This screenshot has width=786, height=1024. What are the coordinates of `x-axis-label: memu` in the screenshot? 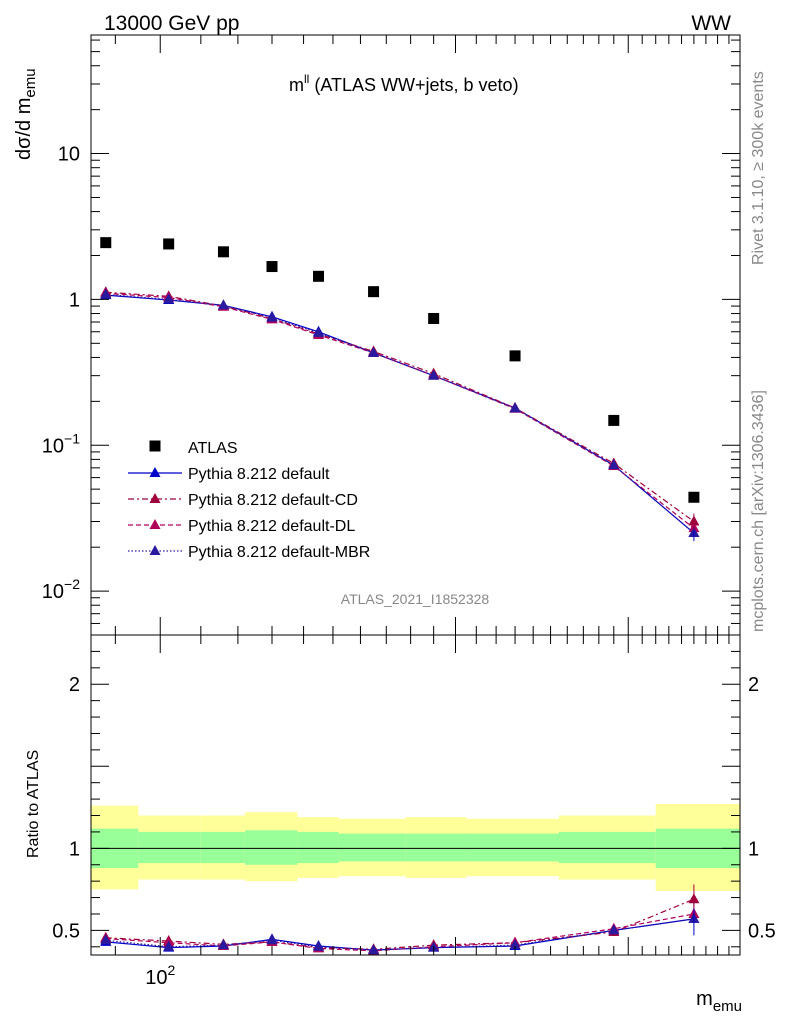 It's located at (719, 1001).